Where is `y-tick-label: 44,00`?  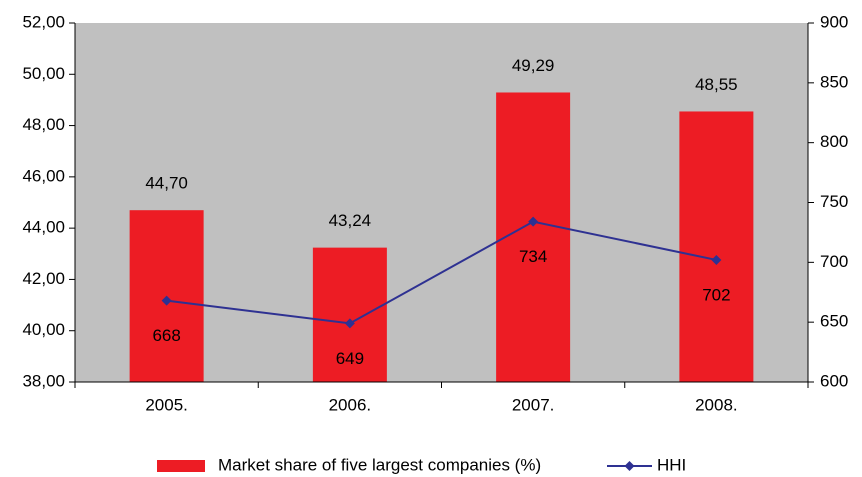 y-tick-label: 44,00 is located at coordinates (43, 227).